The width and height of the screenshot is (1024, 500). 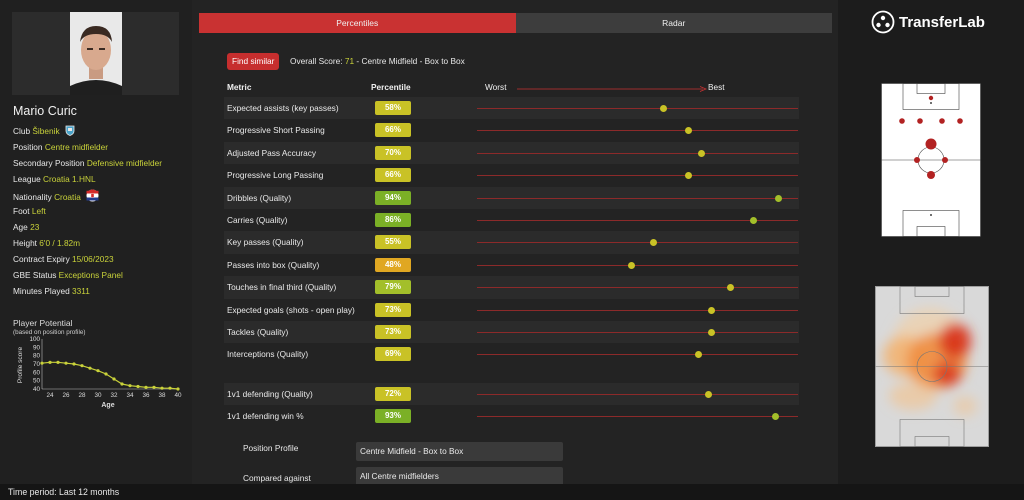 I want to click on transferlab-logo: TransferLab, so click(x=928, y=22).